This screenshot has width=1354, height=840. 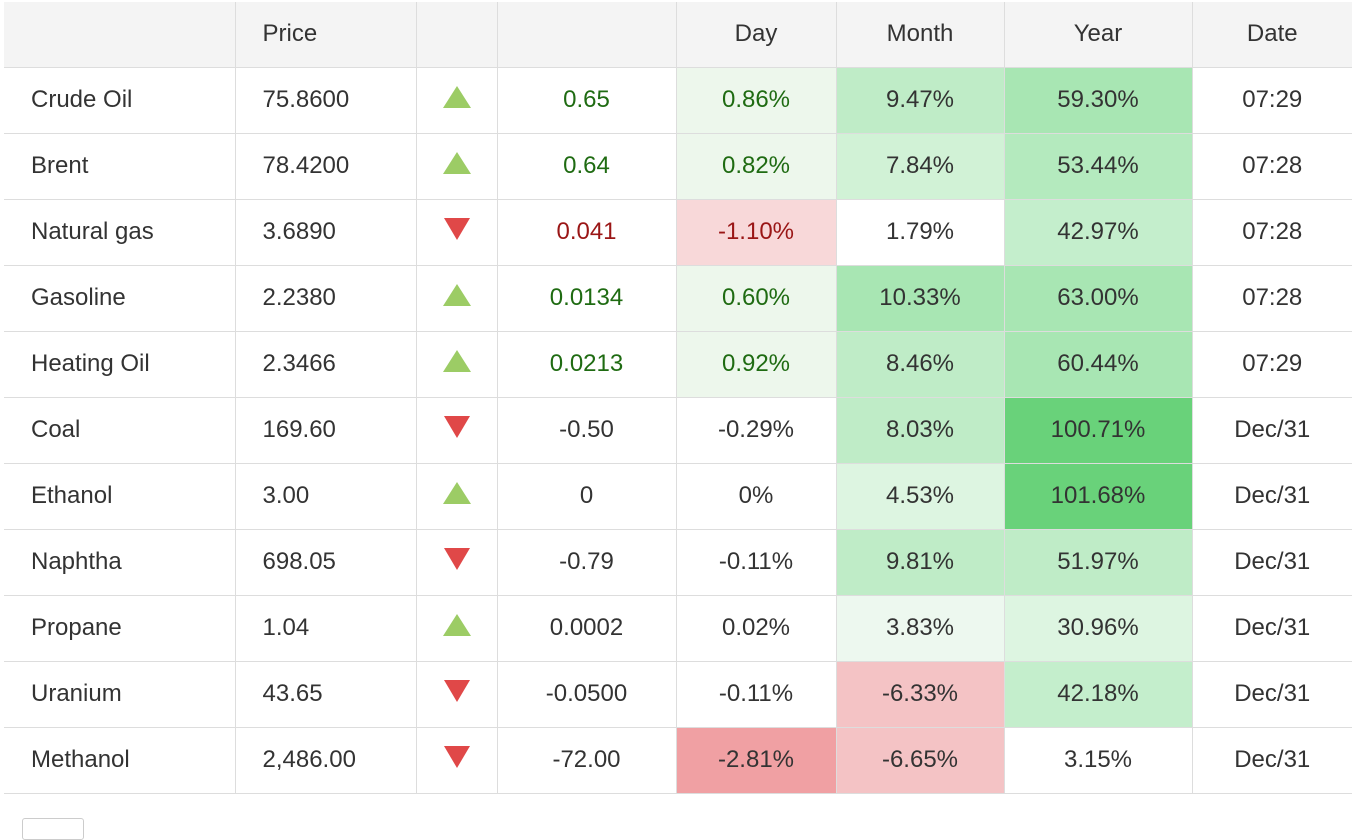 I want to click on commodity-name: Propane, so click(x=120, y=628).